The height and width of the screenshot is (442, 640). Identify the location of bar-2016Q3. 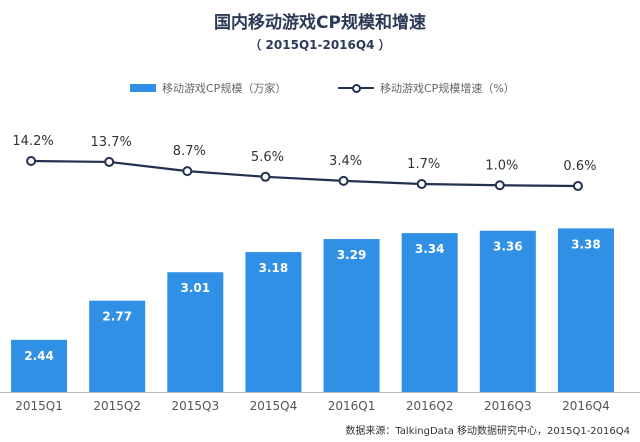
(507, 311).